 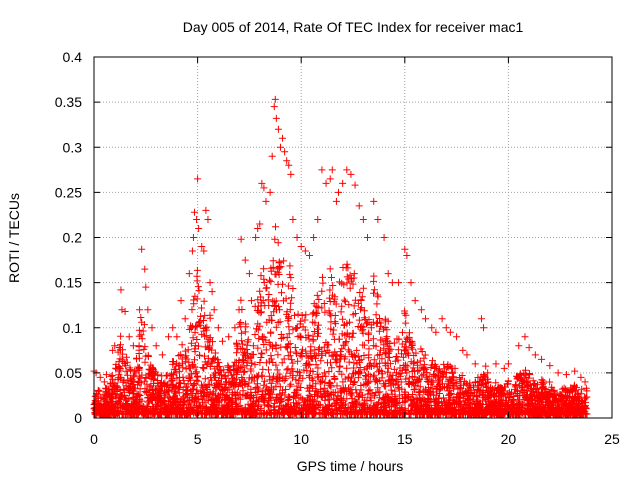 I want to click on y-tick-labels: 0 0.05 0.1 0.15 0.2 0.25 0.3 0.35 0.4, so click(x=68, y=237).